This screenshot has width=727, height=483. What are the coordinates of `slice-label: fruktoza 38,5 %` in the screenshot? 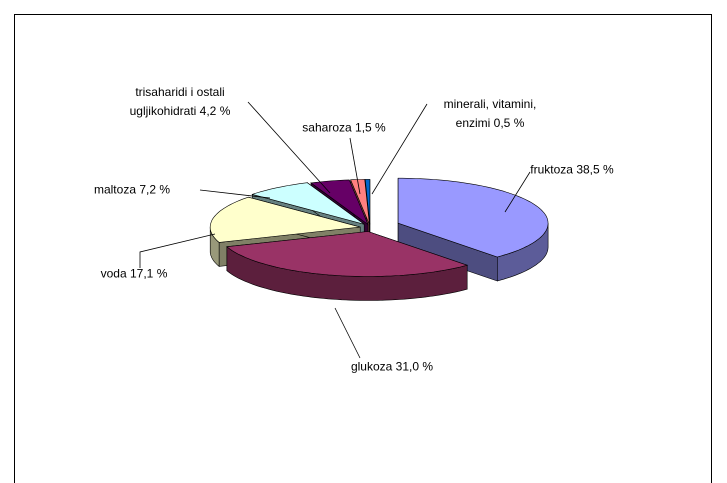 It's located at (572, 170).